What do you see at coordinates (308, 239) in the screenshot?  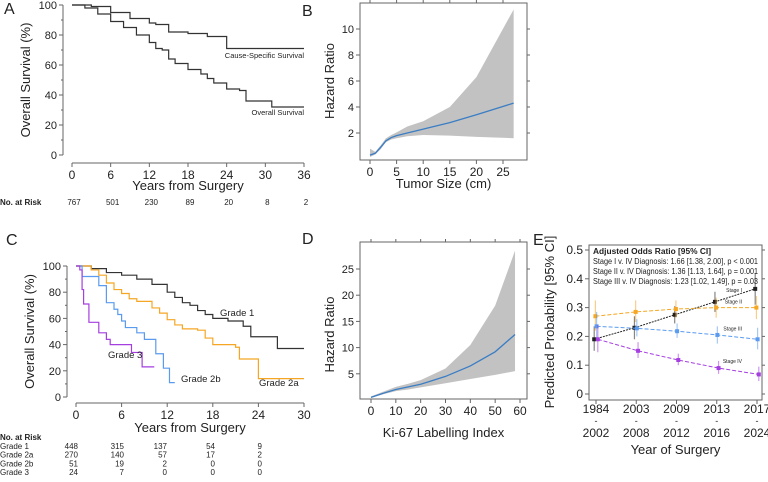 I see `panel-label: D` at bounding box center [308, 239].